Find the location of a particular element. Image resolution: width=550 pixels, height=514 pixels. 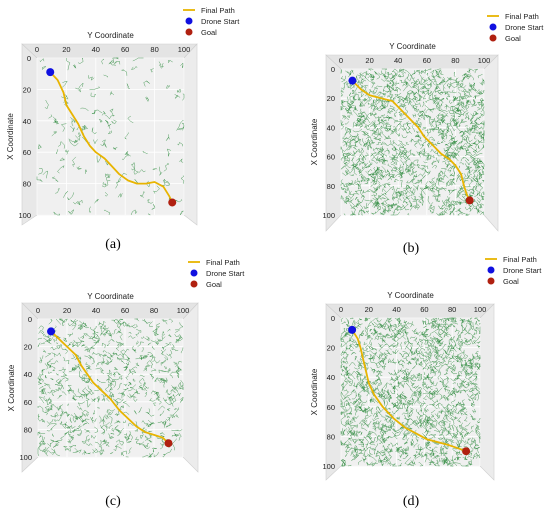

panel-label: (d) is located at coordinates (411, 501).